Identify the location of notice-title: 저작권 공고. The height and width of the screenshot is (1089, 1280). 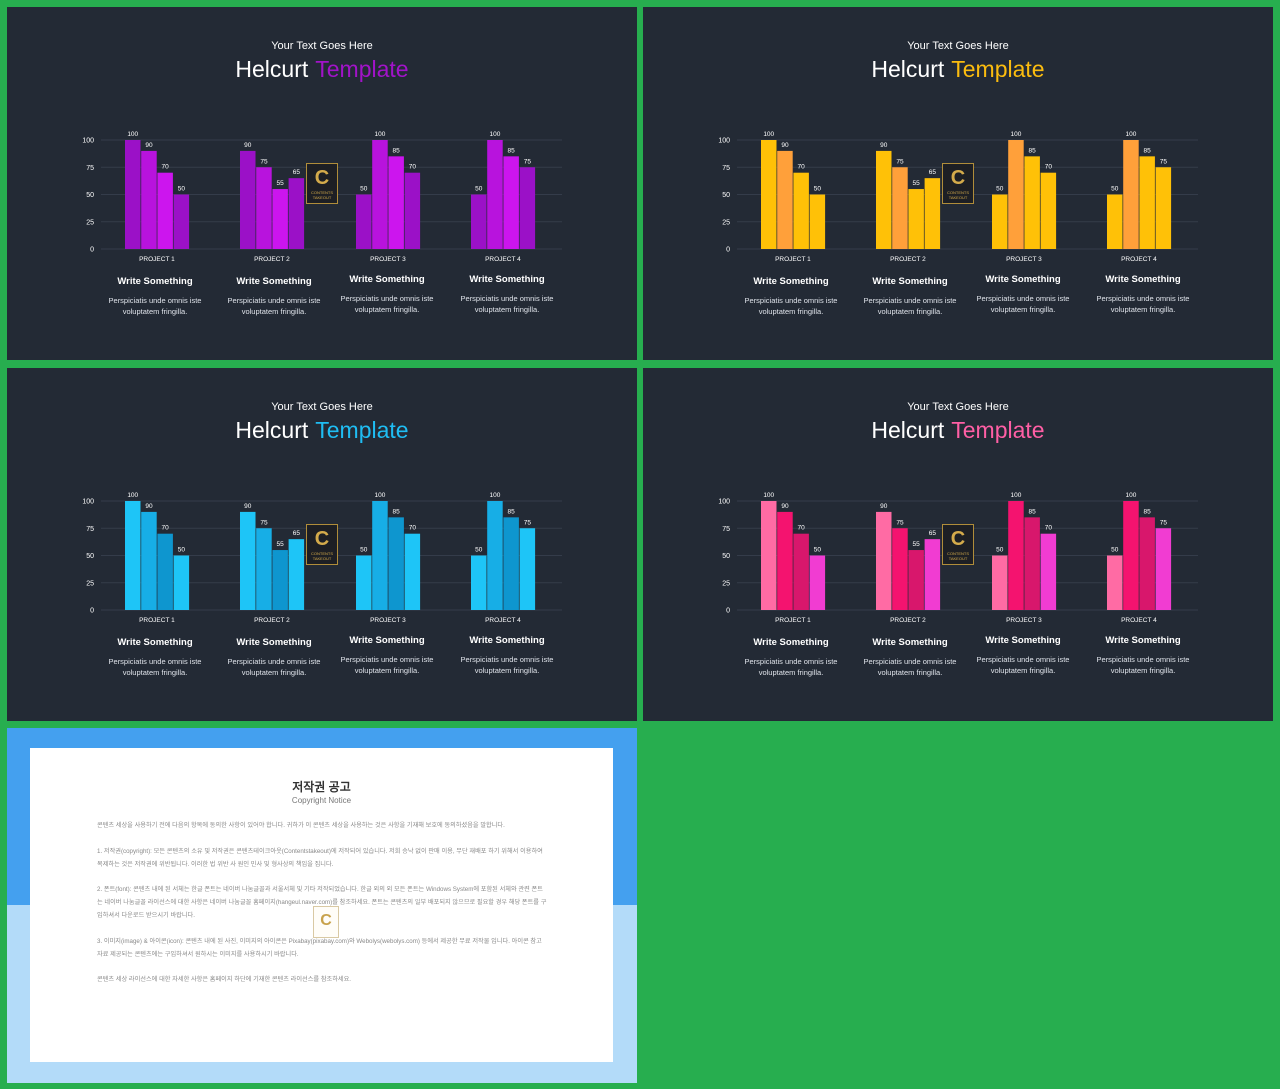
(321, 787).